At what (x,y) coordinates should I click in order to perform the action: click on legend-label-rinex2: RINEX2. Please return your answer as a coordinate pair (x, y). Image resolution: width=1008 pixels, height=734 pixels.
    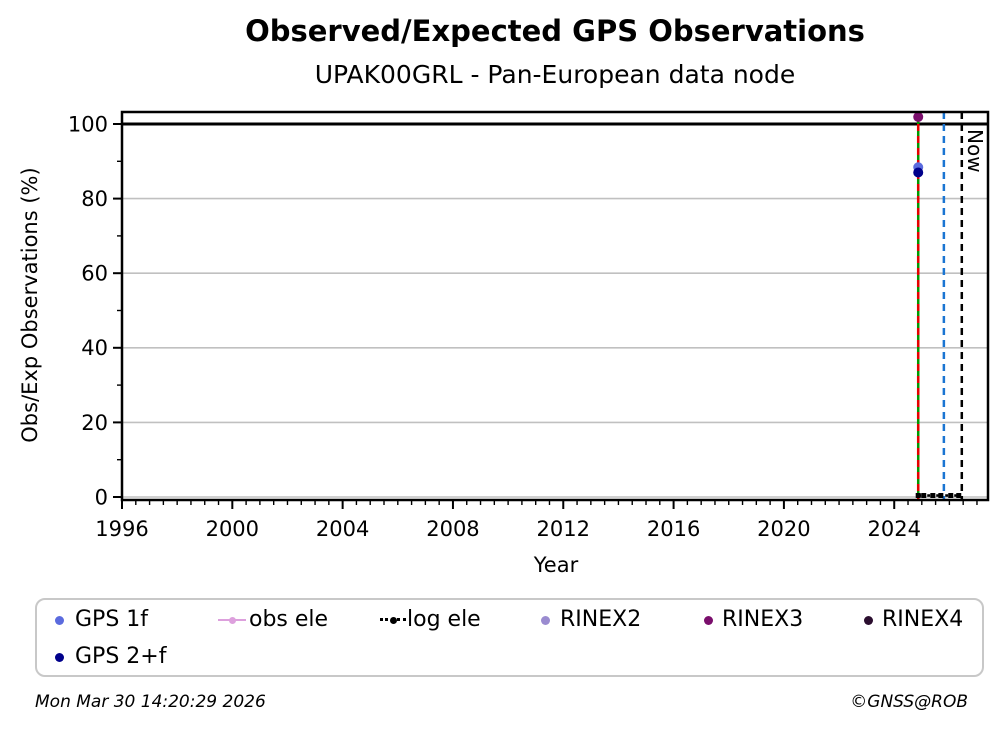
    Looking at the image, I should click on (601, 619).